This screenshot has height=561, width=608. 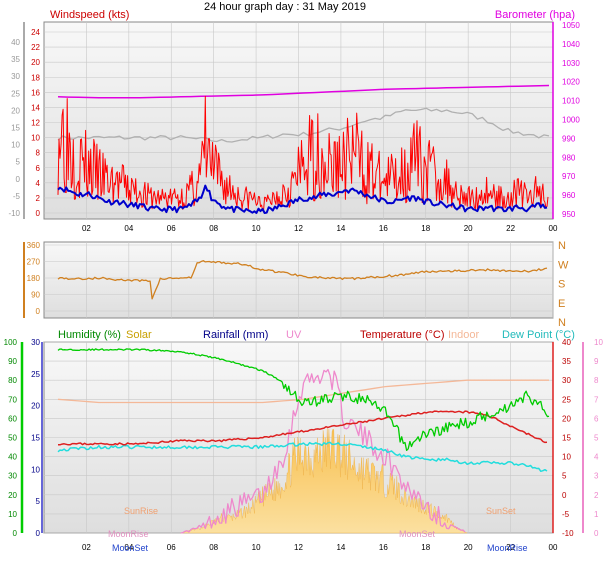 I want to click on p1-outer-tick-4: 20, so click(x=15, y=110).